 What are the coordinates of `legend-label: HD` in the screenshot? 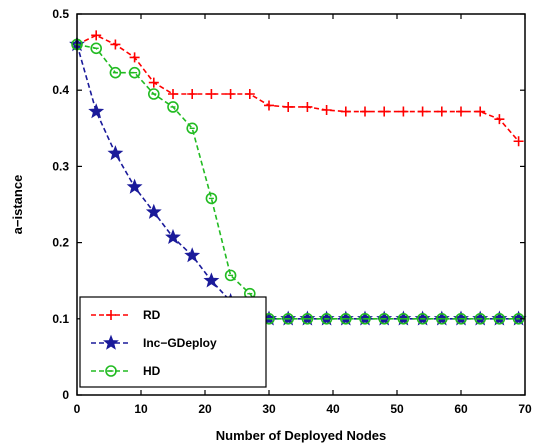 It's located at (152, 371).